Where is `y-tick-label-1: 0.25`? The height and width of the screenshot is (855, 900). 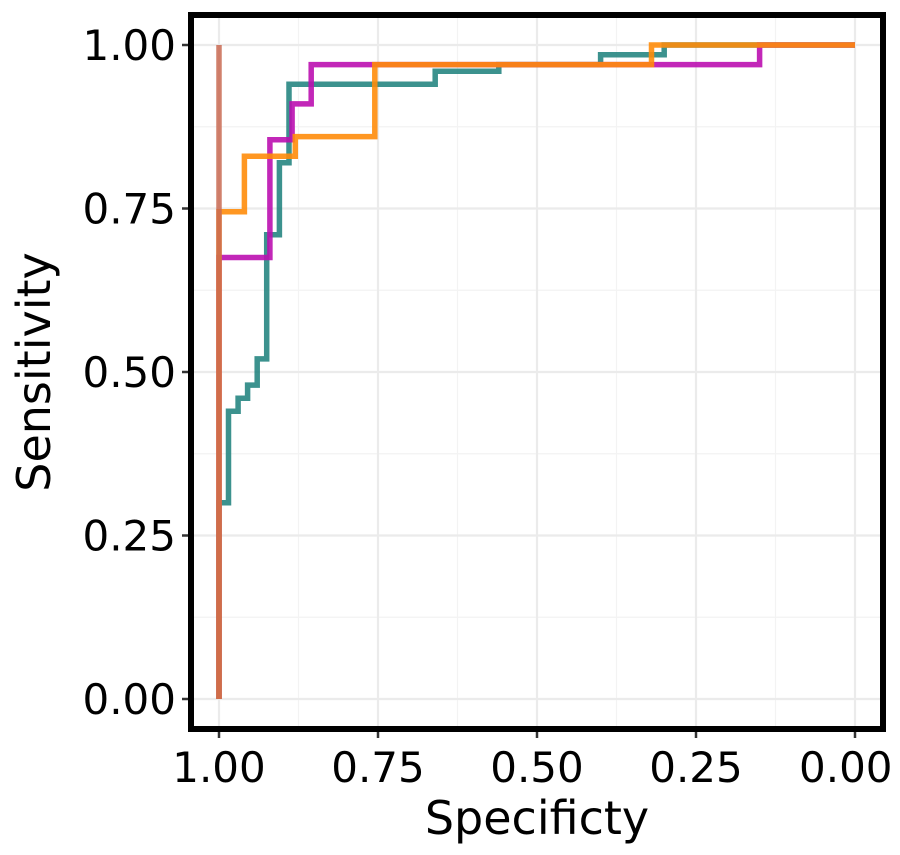
y-tick-label-1: 0.25 is located at coordinates (129, 536).